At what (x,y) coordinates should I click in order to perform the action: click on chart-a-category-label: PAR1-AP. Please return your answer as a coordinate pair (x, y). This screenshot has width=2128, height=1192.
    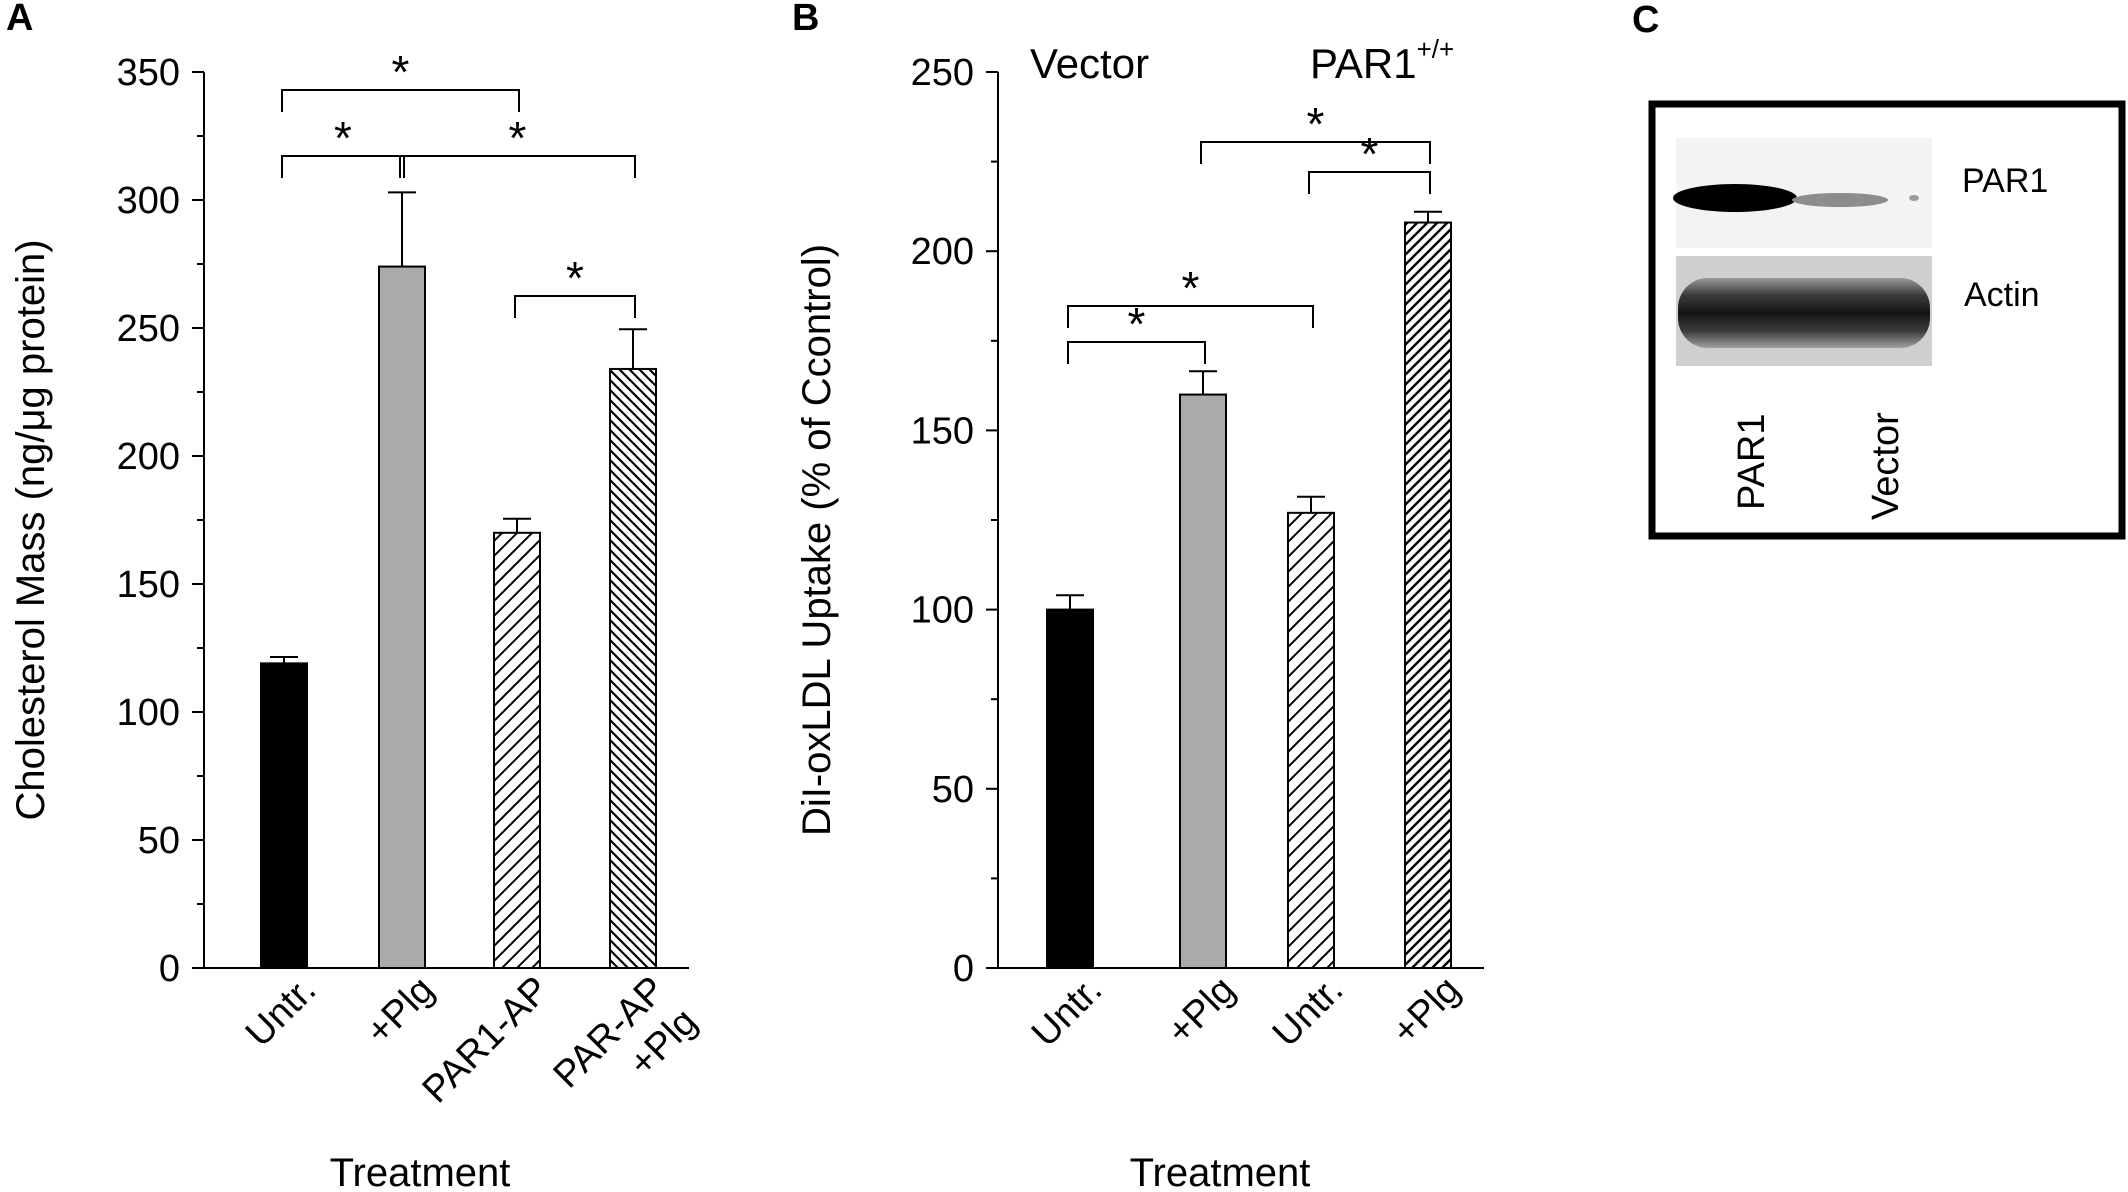
    Looking at the image, I should click on (486, 1040).